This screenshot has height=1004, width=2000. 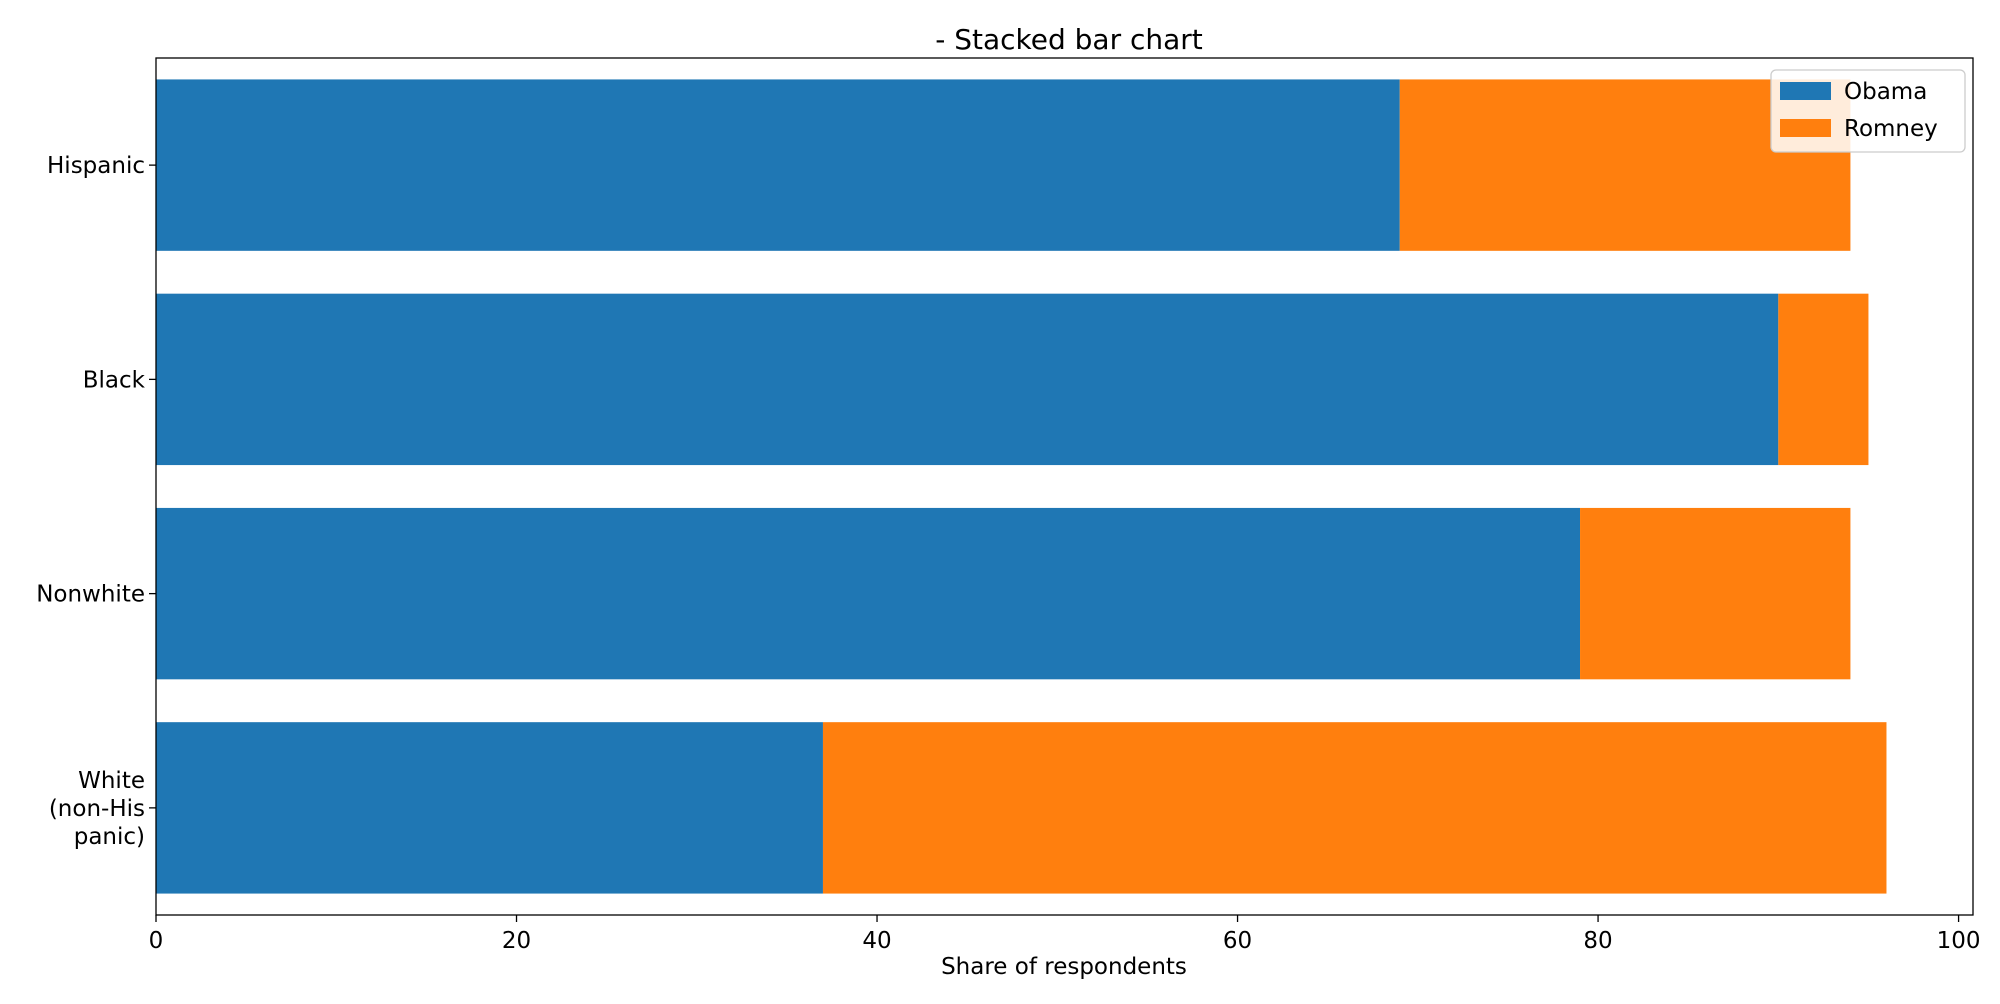 What do you see at coordinates (1885, 92) in the screenshot?
I see `legend-label-obama: Obama` at bounding box center [1885, 92].